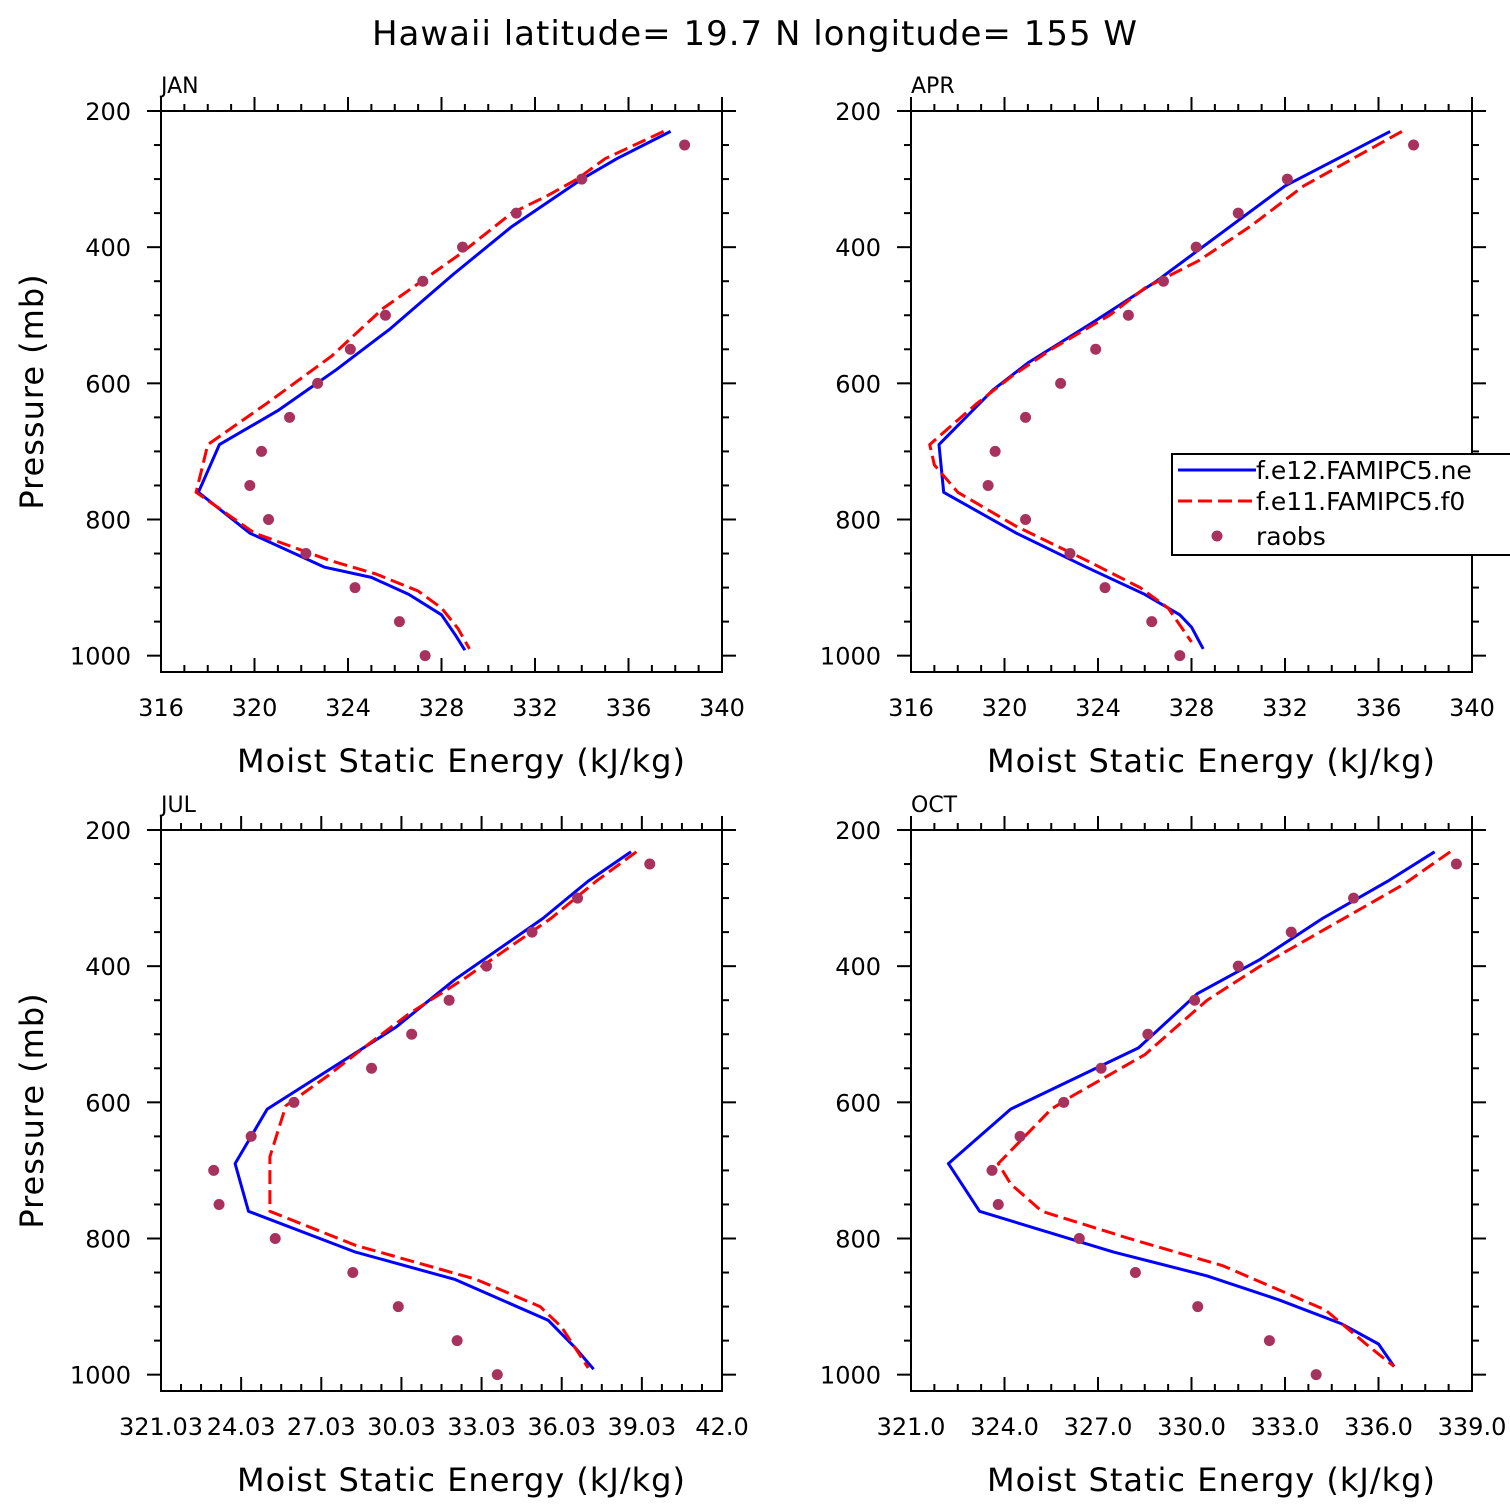  I want to click on plot-frame-jan, so click(441, 391).